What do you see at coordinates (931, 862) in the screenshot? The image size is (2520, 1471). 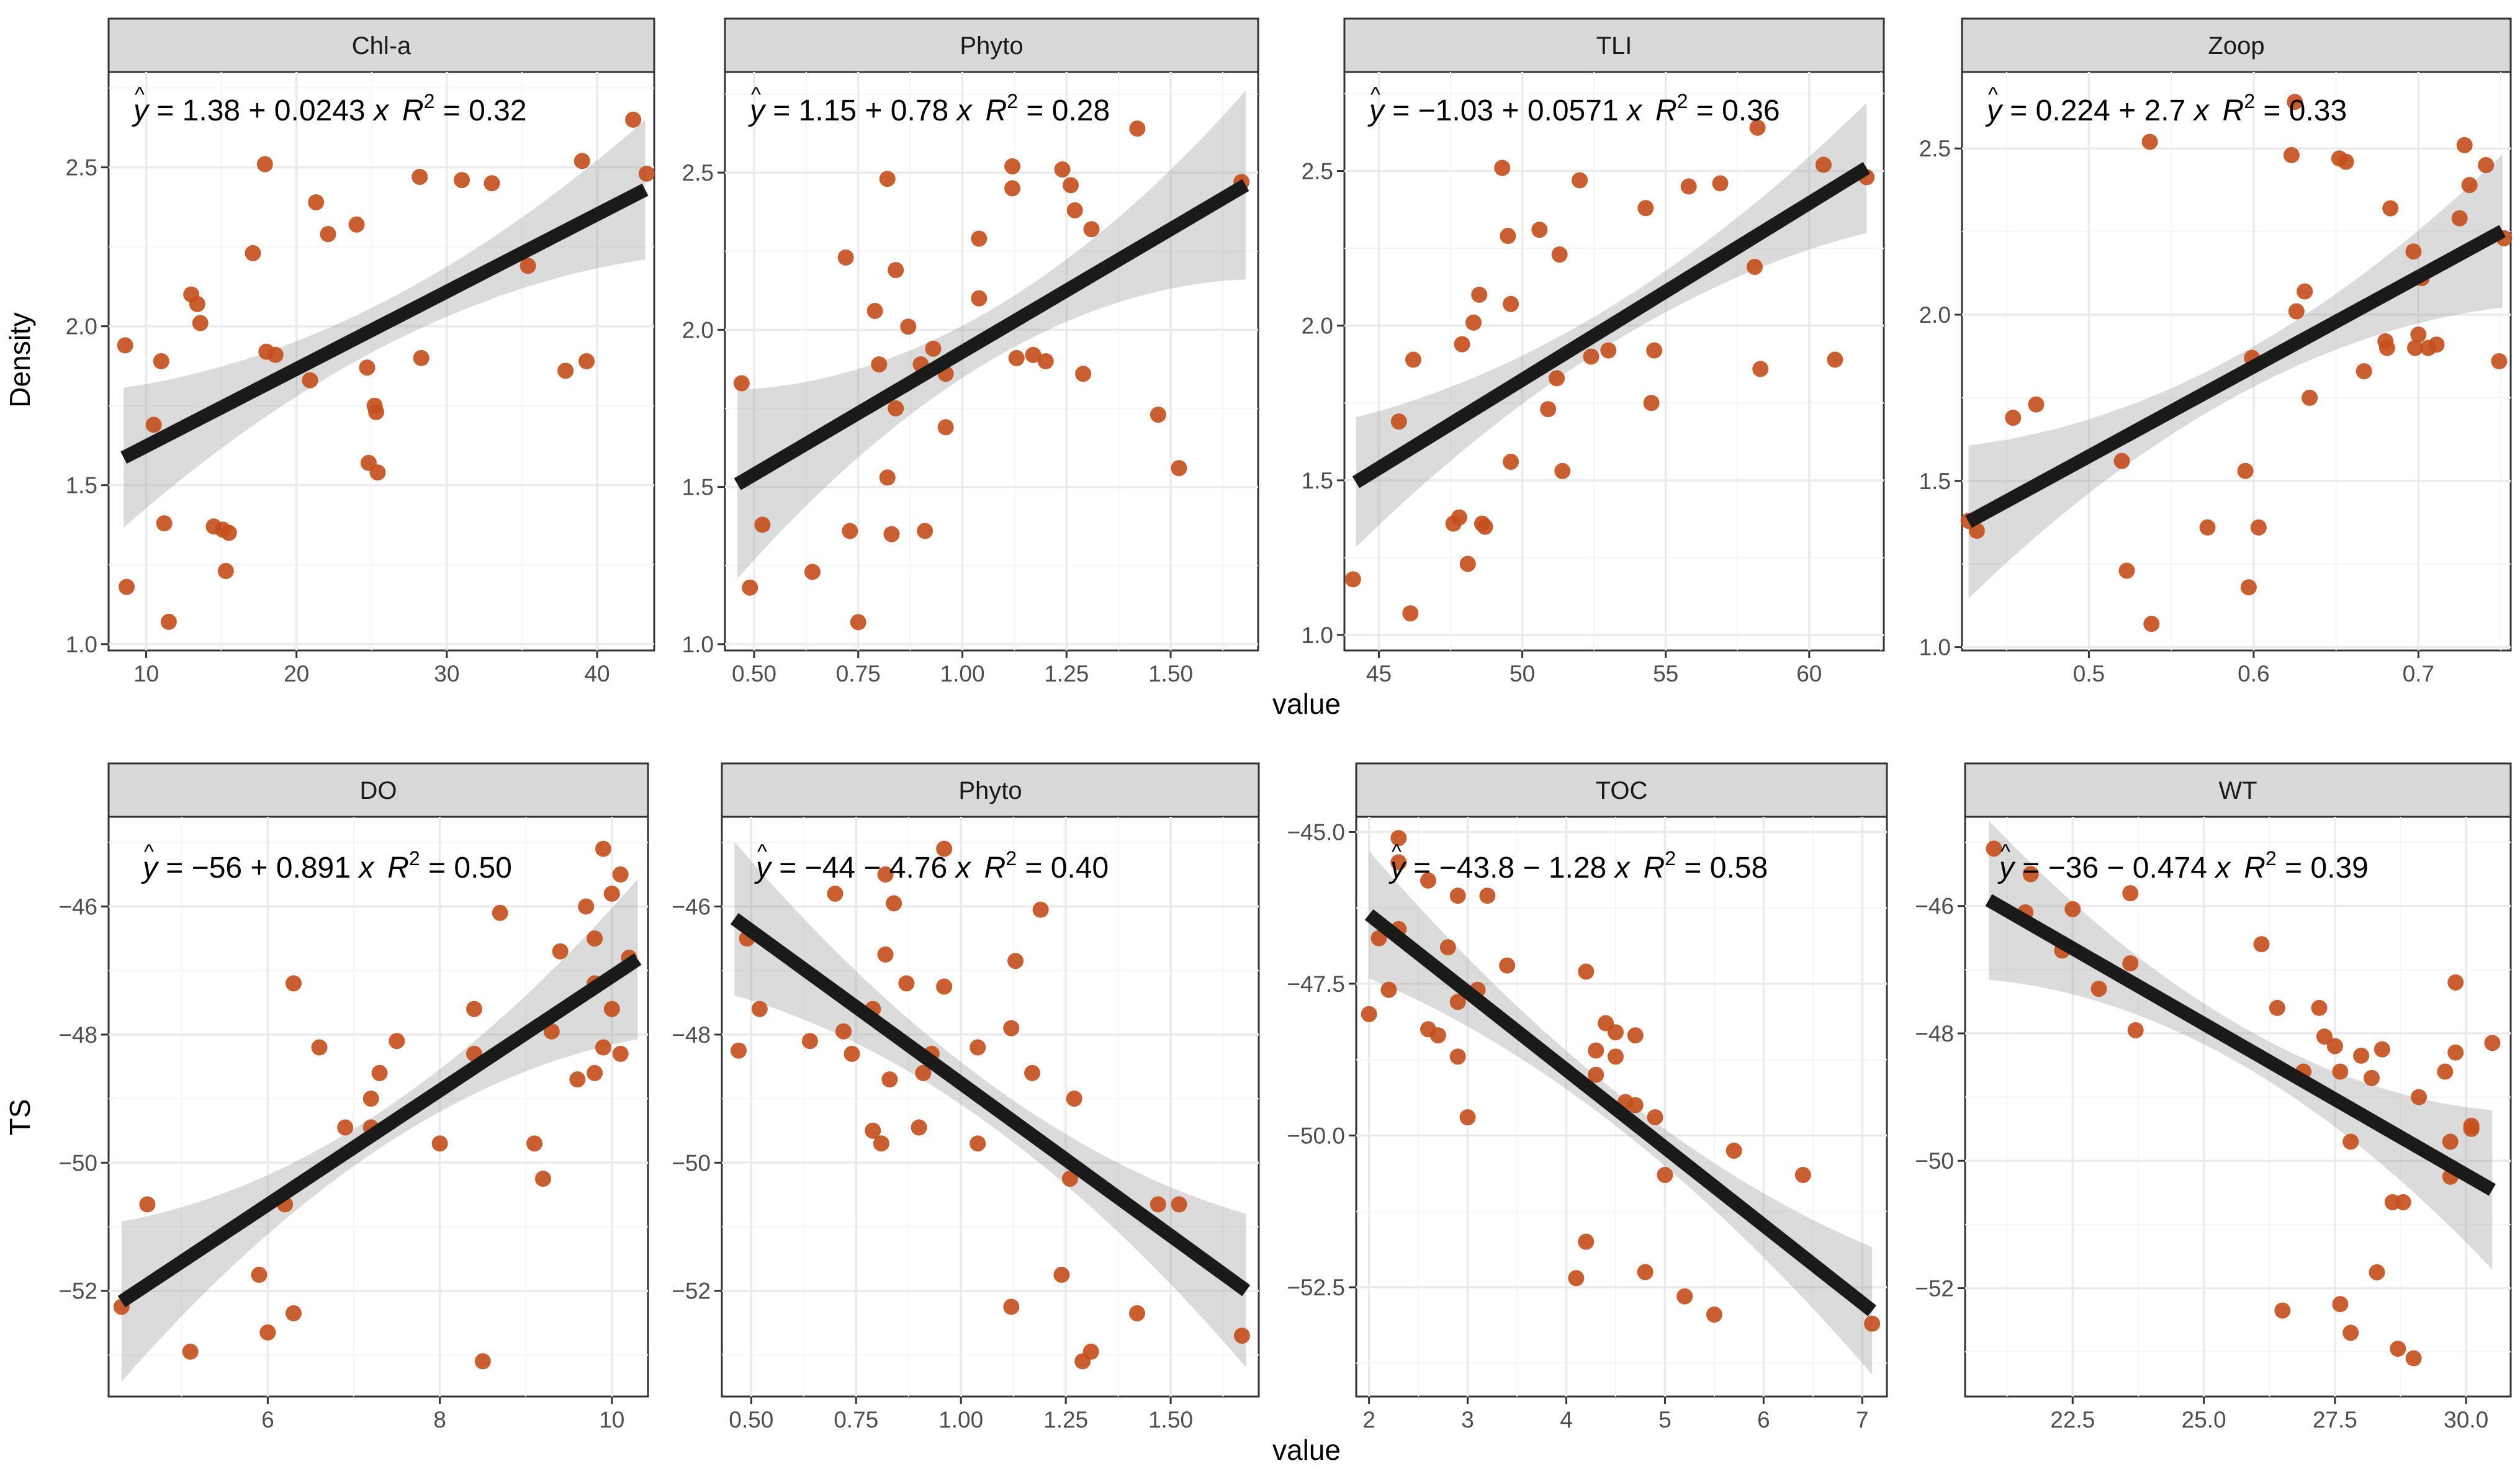 I see `regression-equation: y^ = −44 − 4.76 x R2 = 0.40` at bounding box center [931, 862].